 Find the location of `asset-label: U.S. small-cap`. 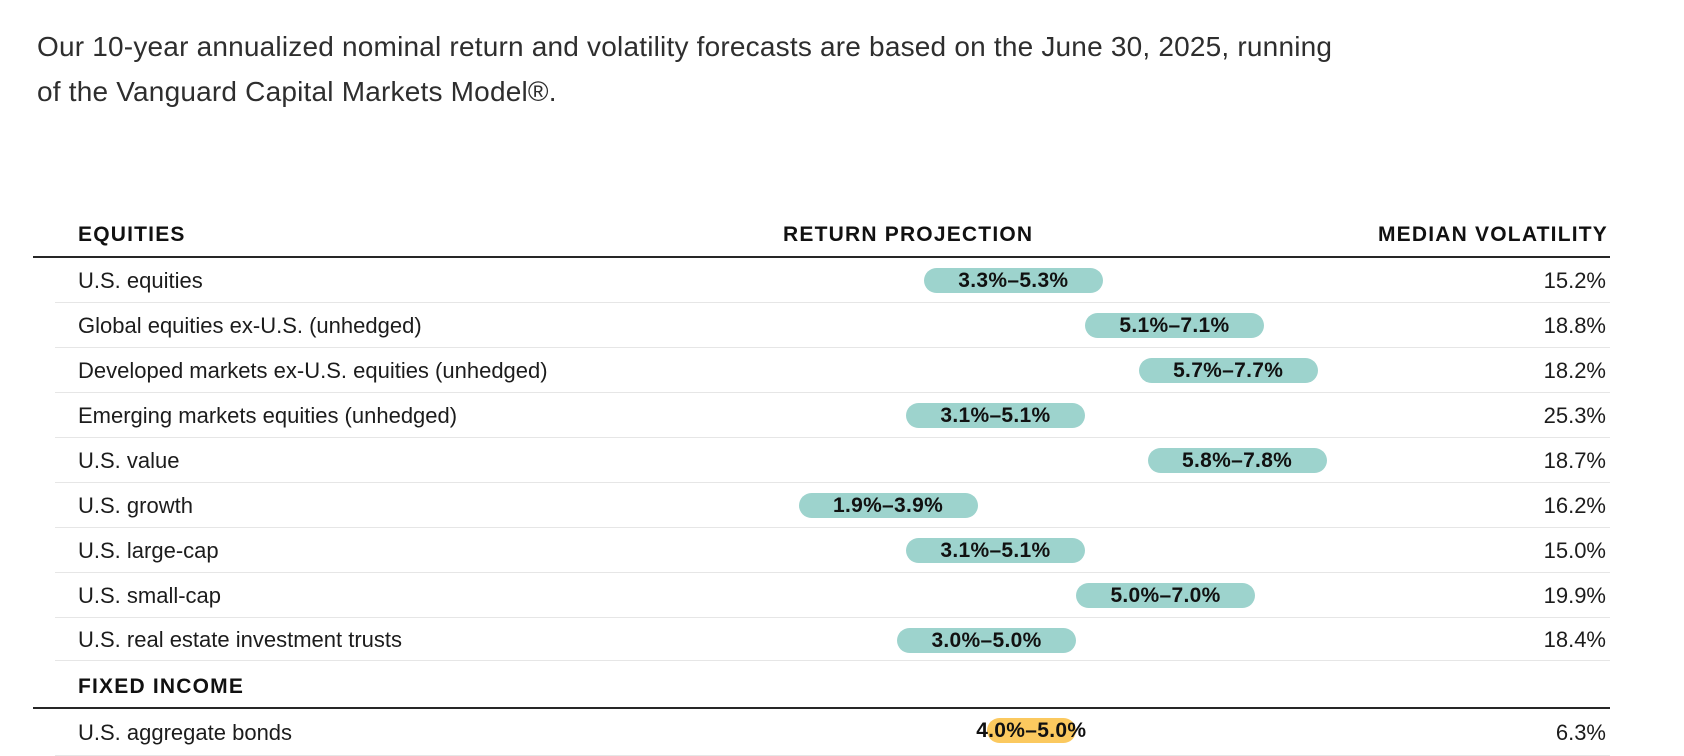

asset-label: U.S. small-cap is located at coordinates (150, 595).